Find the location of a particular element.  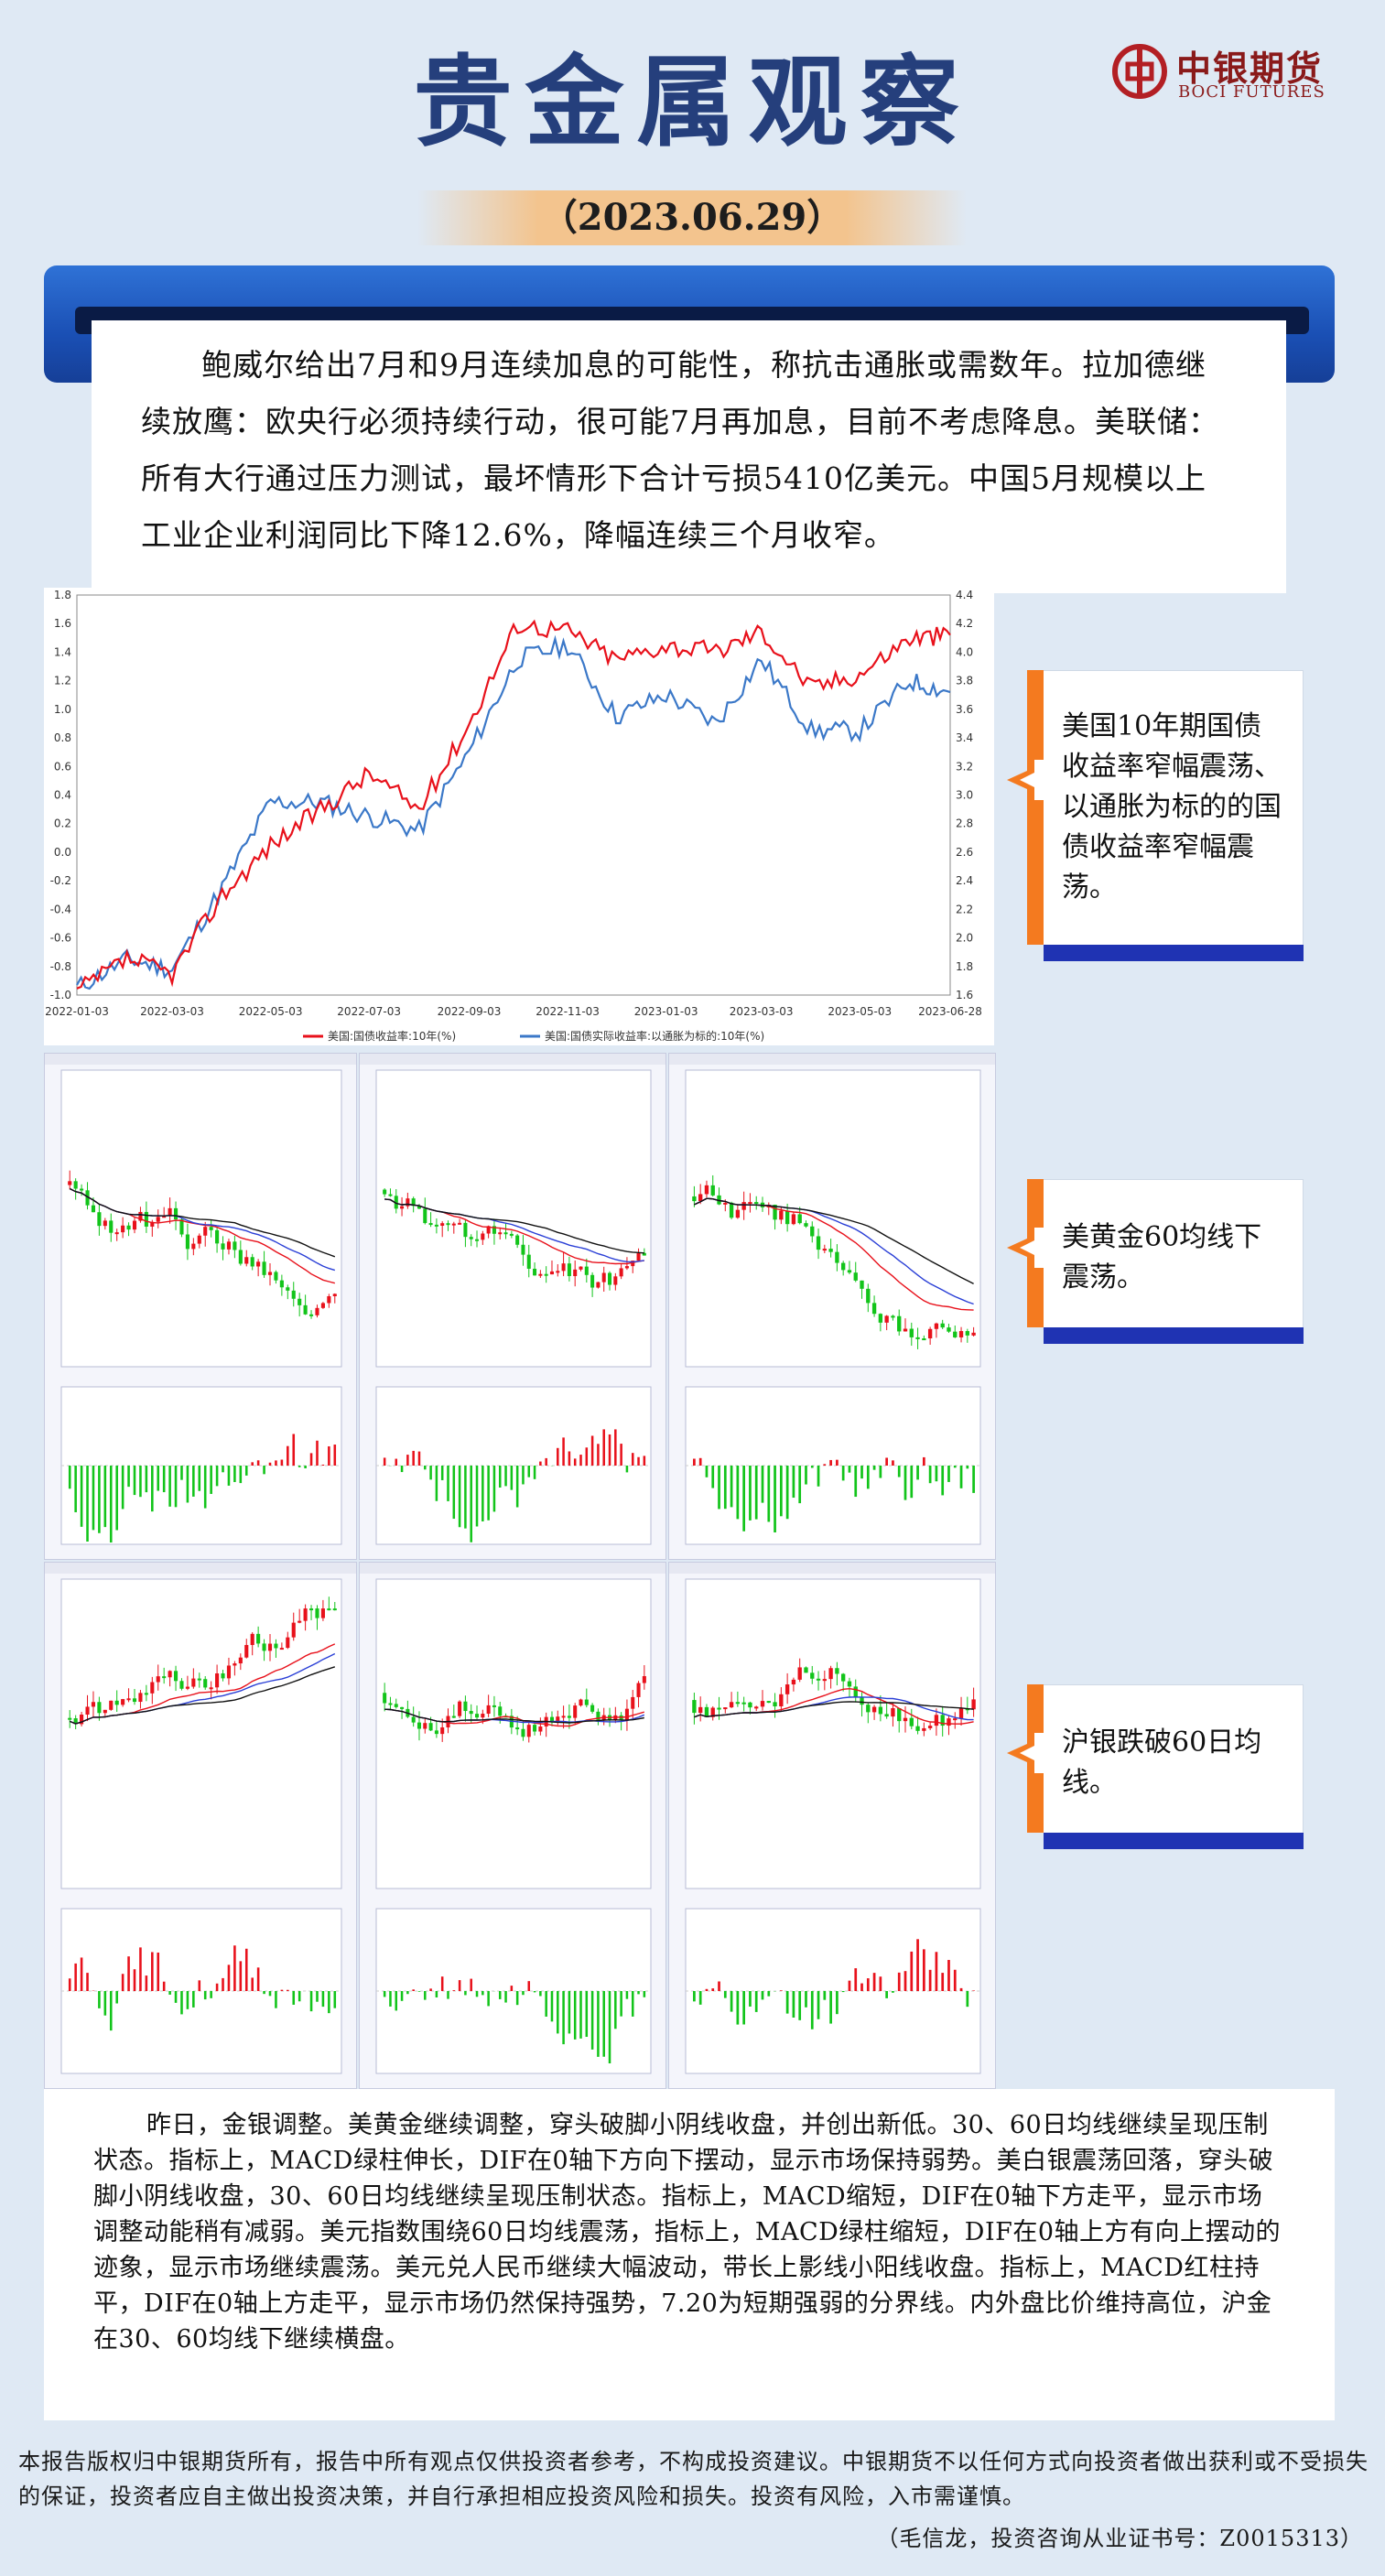

note-gold: 美黄金60均线下震荡。 is located at coordinates (1155, 1262).